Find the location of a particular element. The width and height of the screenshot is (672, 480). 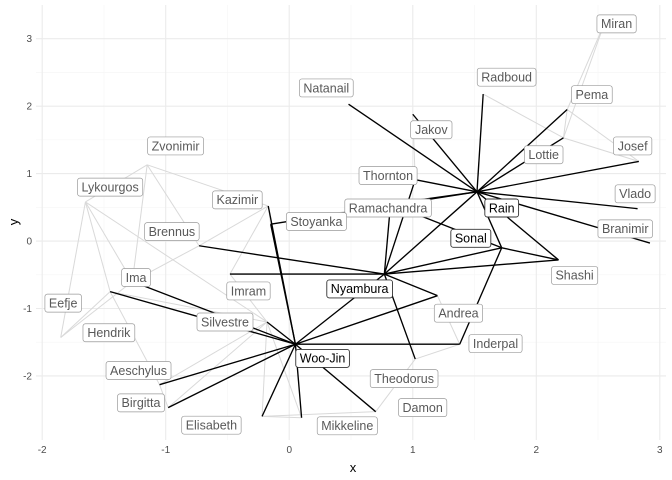

node-label: Lottie is located at coordinates (544, 155).